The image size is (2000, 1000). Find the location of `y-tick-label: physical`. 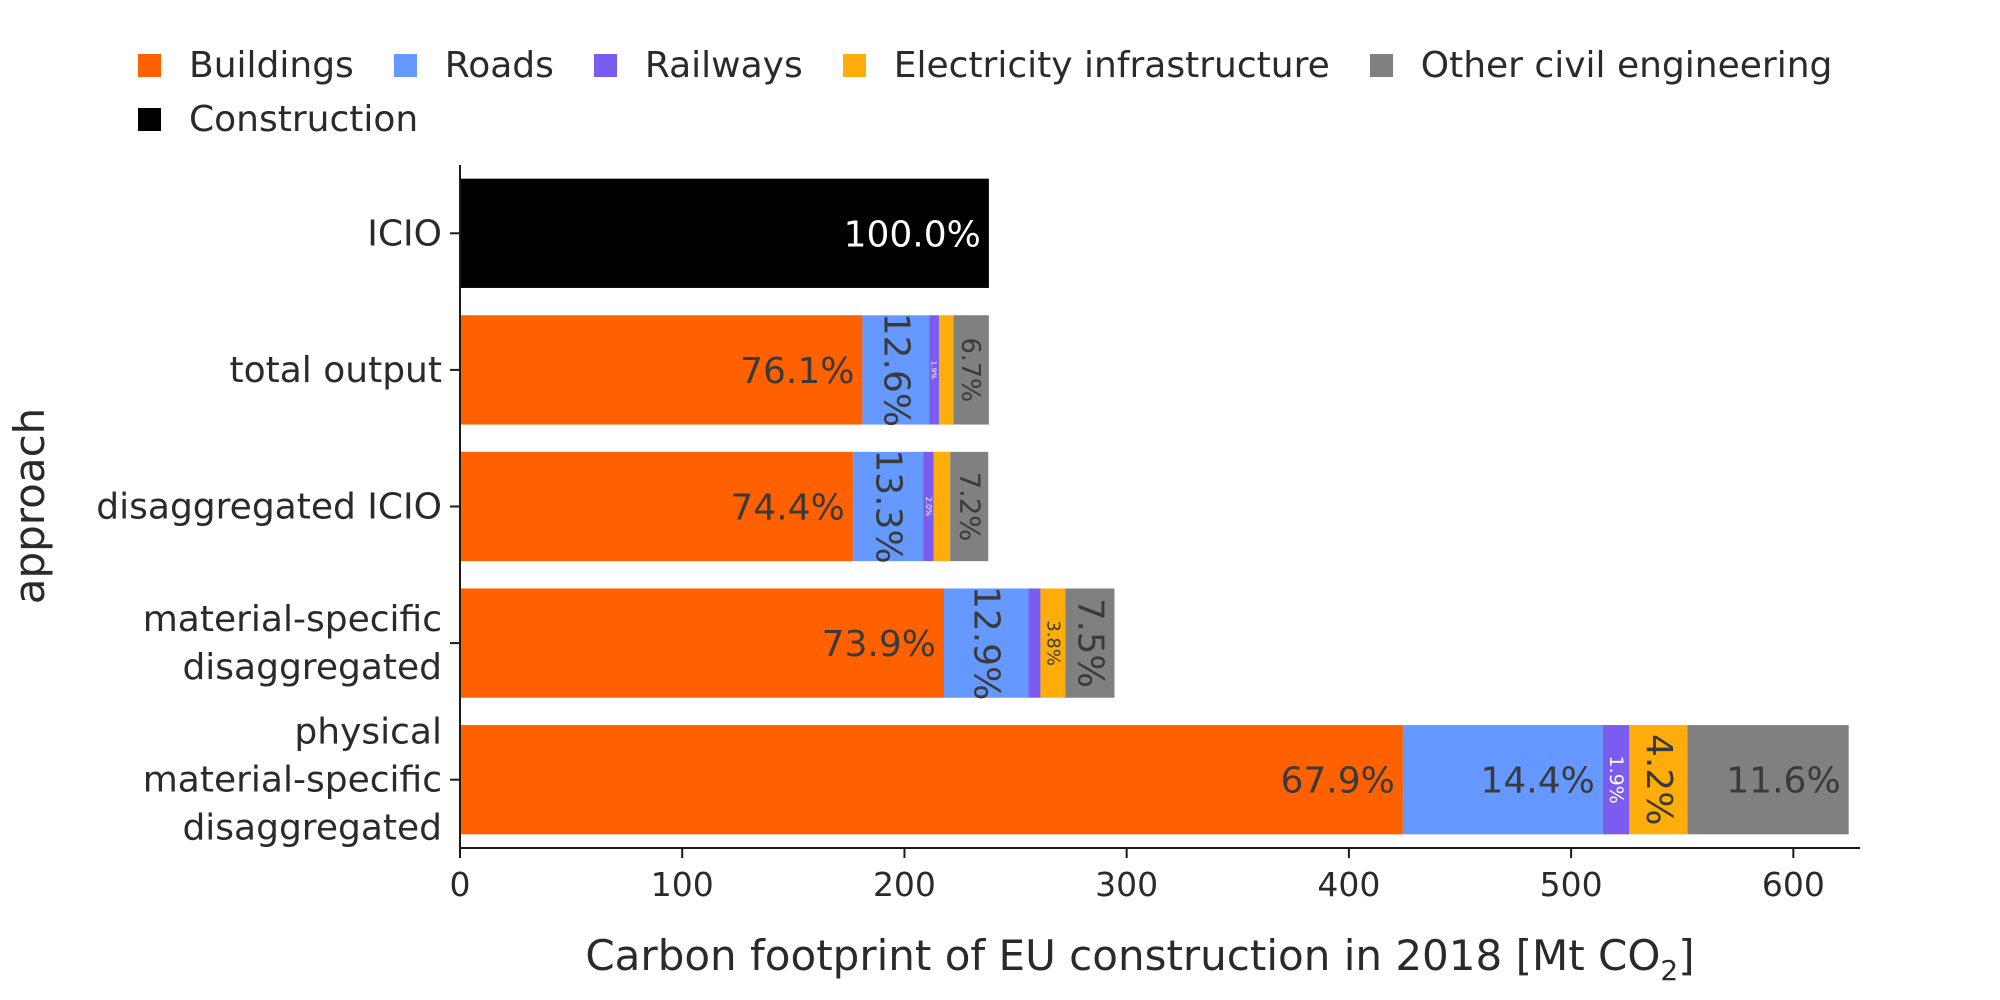

y-tick-label: physical is located at coordinates (368, 732).